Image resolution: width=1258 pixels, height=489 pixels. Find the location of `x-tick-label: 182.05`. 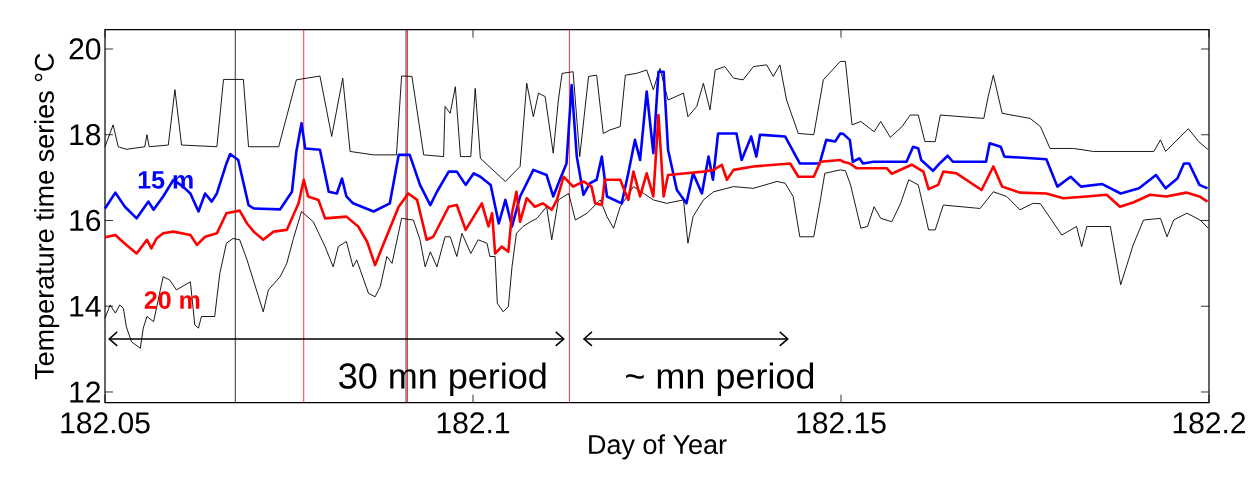

x-tick-label: 182.05 is located at coordinates (105, 423).